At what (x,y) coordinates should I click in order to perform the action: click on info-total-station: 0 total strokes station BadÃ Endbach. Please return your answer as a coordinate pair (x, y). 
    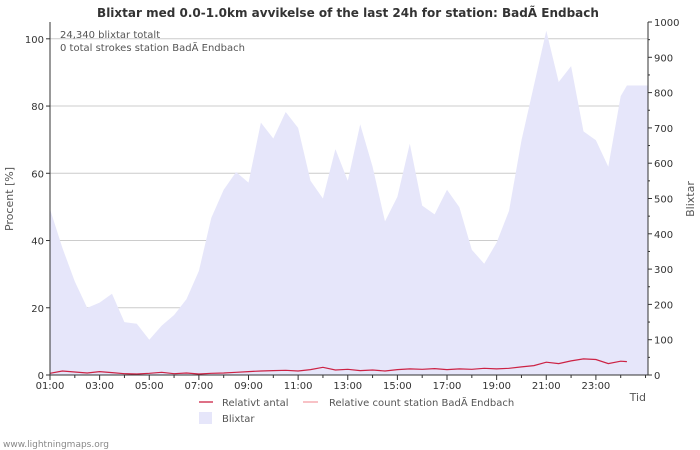
    Looking at the image, I should click on (152, 47).